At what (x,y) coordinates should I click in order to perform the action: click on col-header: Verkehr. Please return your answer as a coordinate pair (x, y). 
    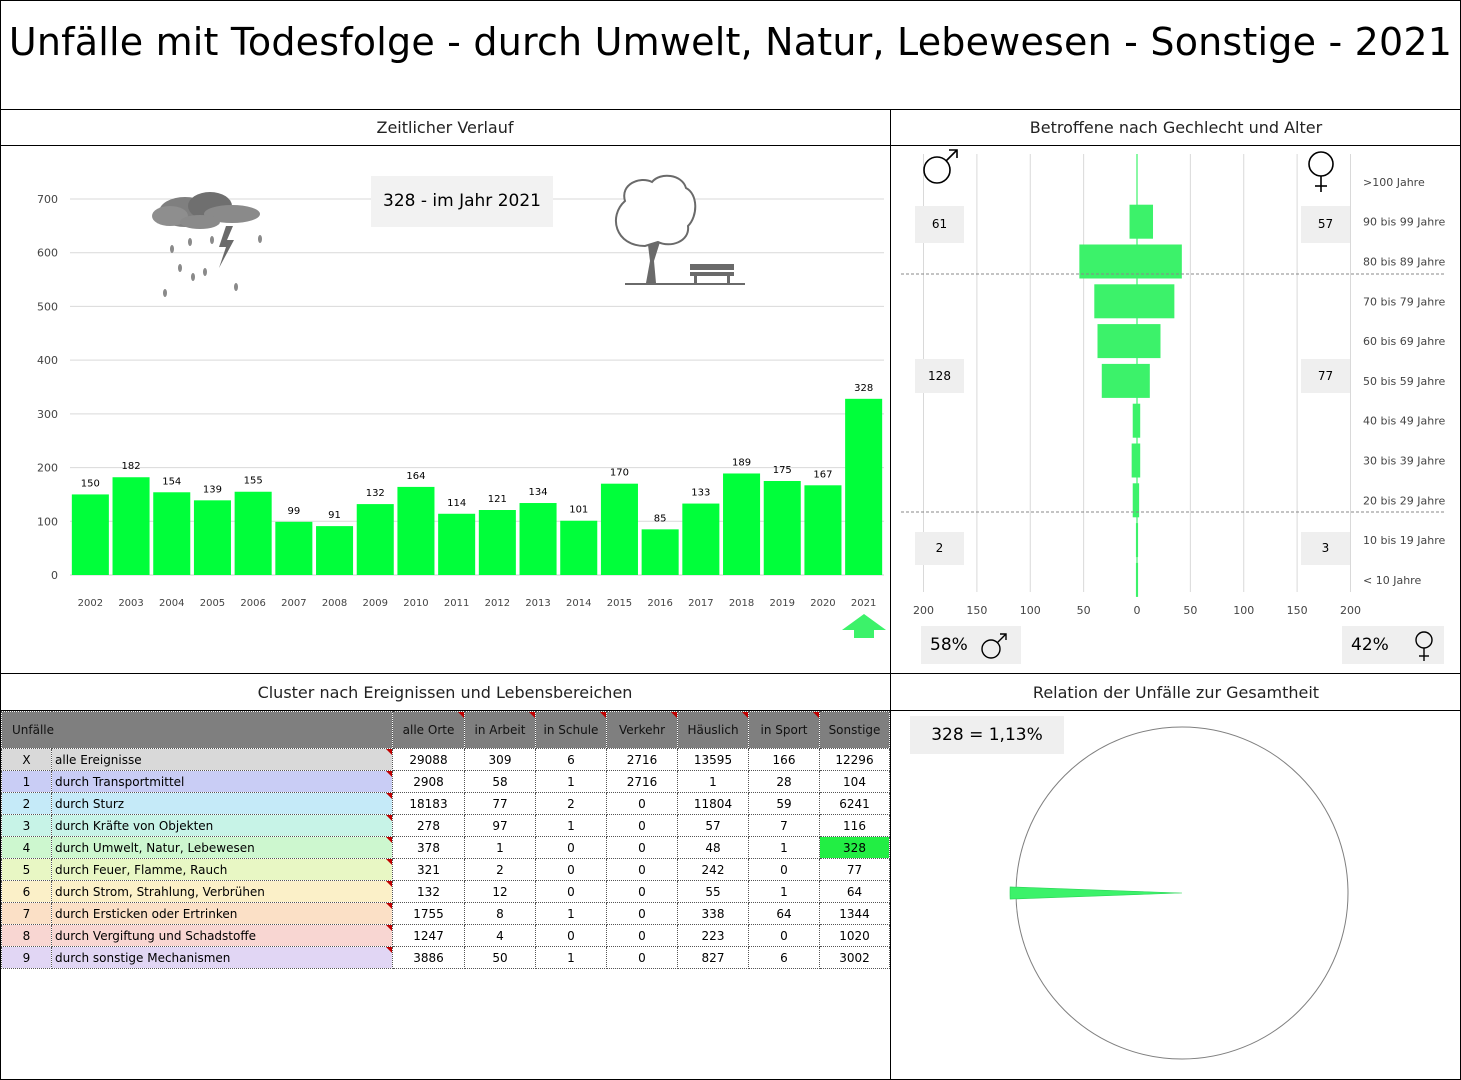
    Looking at the image, I should click on (642, 730).